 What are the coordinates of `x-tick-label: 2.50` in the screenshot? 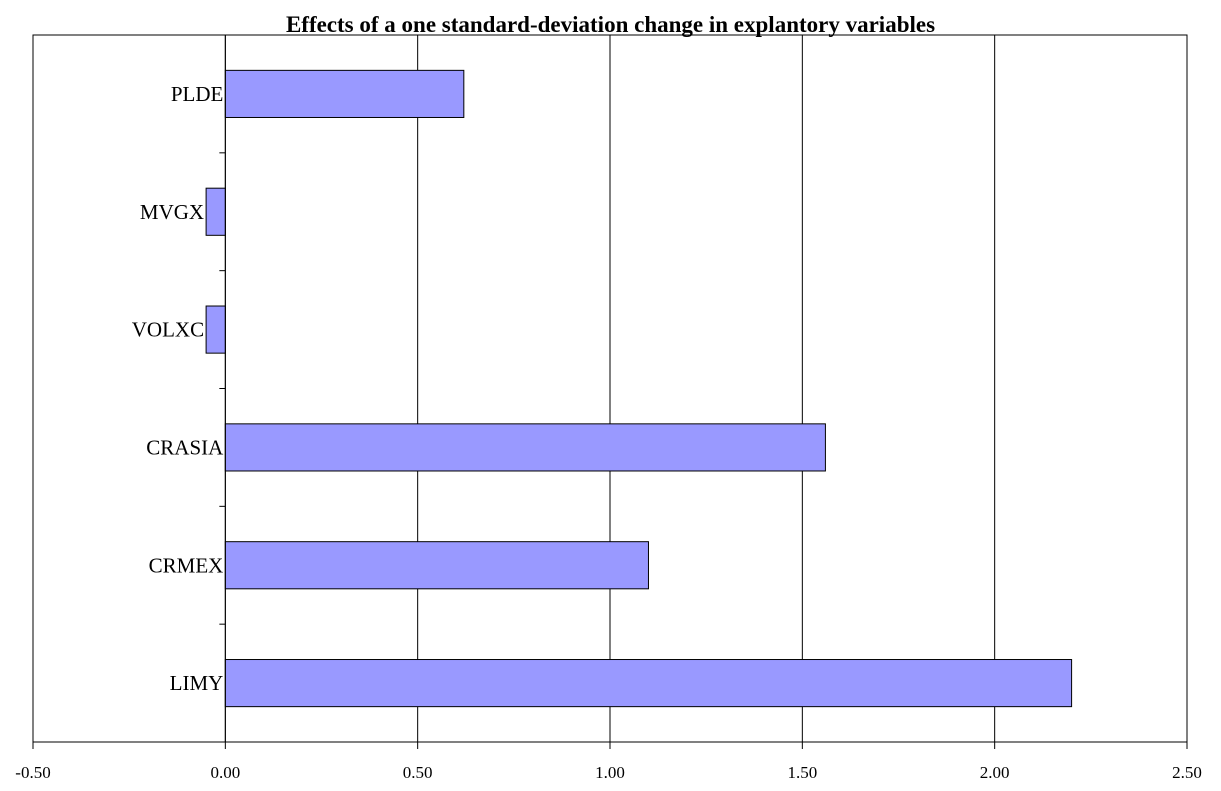 It's located at (1187, 772).